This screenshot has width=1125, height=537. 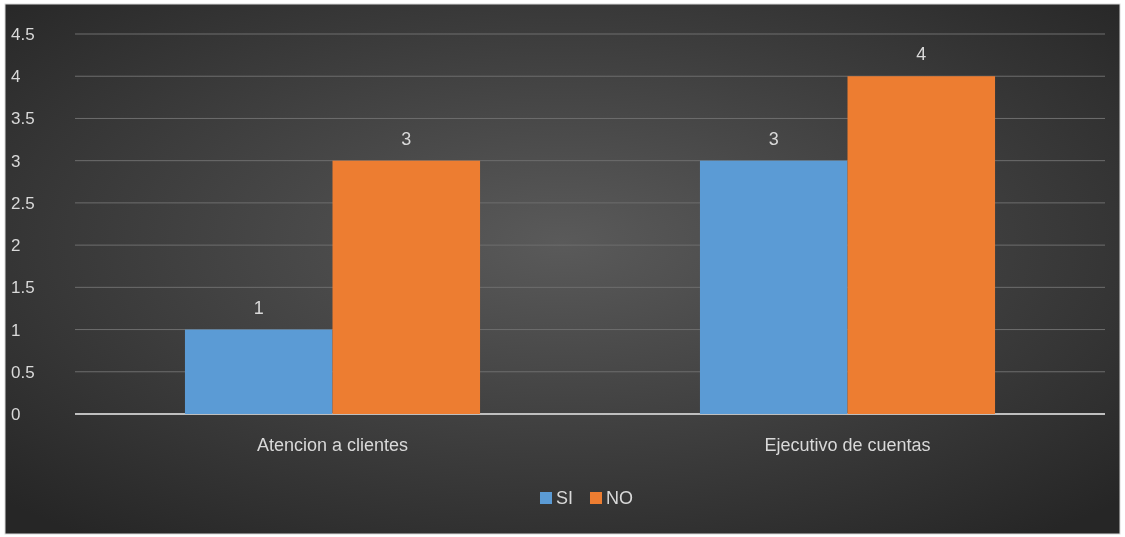 What do you see at coordinates (258, 307) in the screenshot?
I see `data-label: 1` at bounding box center [258, 307].